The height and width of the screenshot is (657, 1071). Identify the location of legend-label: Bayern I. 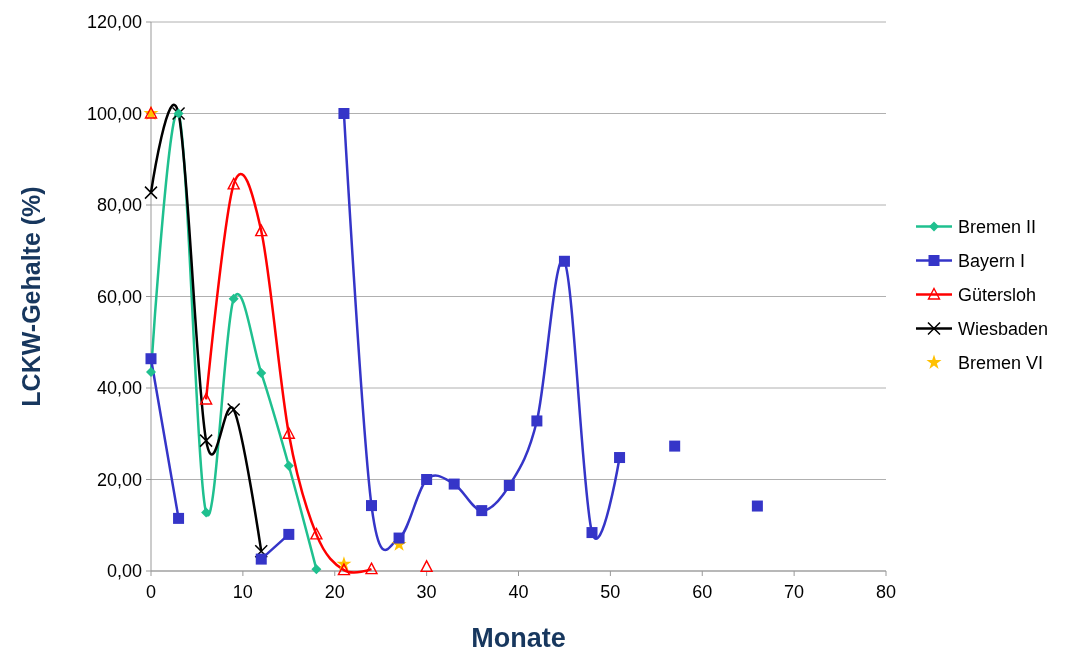
(992, 260).